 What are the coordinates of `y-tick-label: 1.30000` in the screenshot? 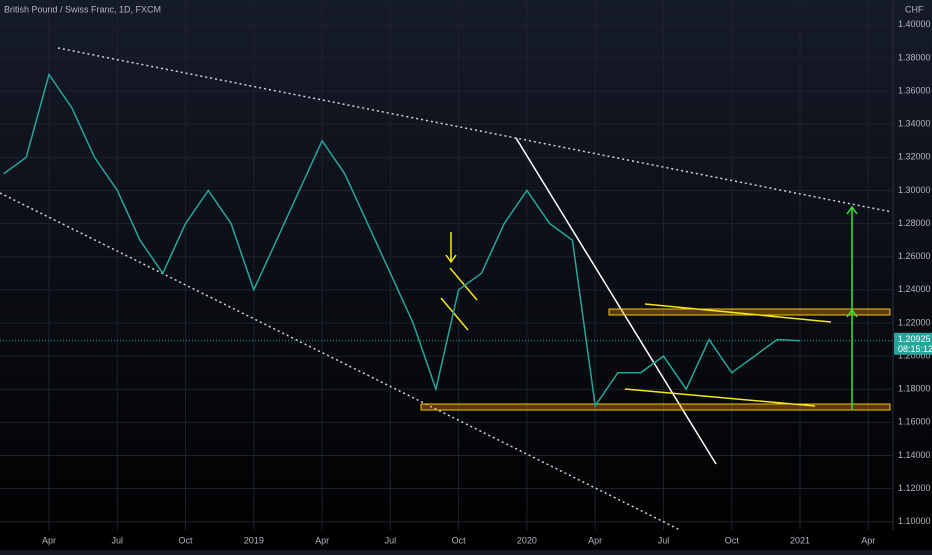 It's located at (914, 190).